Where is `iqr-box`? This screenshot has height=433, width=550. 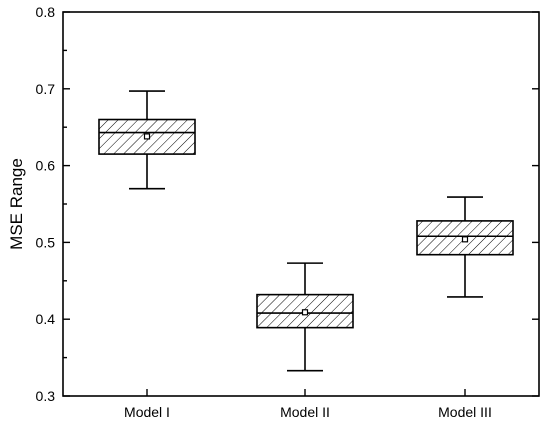
iqr-box is located at coordinates (465, 238).